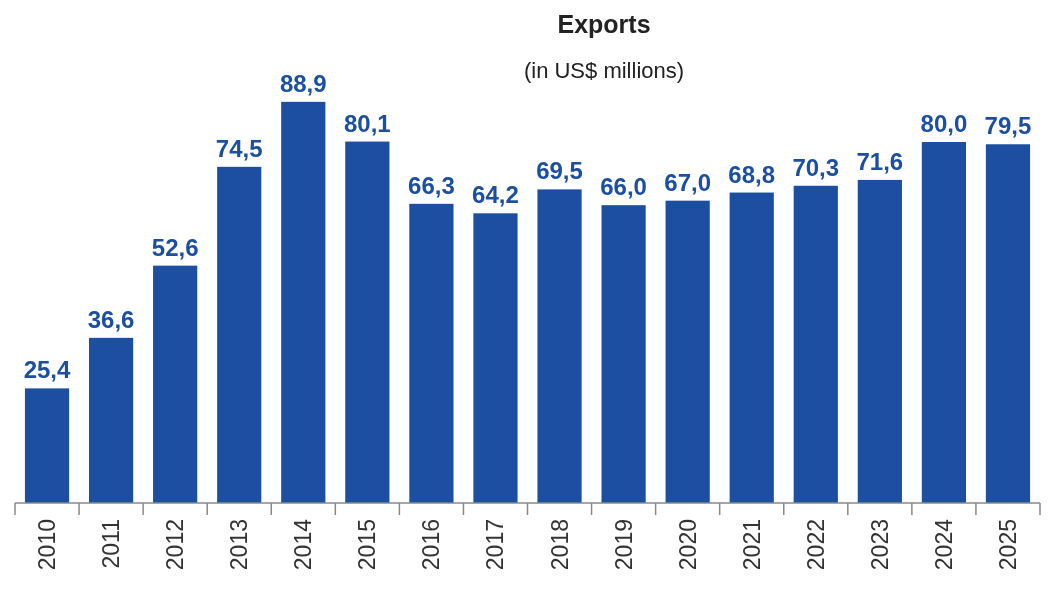 The image size is (1048, 595). Describe the element at coordinates (751, 545) in the screenshot. I see `x-tick-label: 2021` at that location.